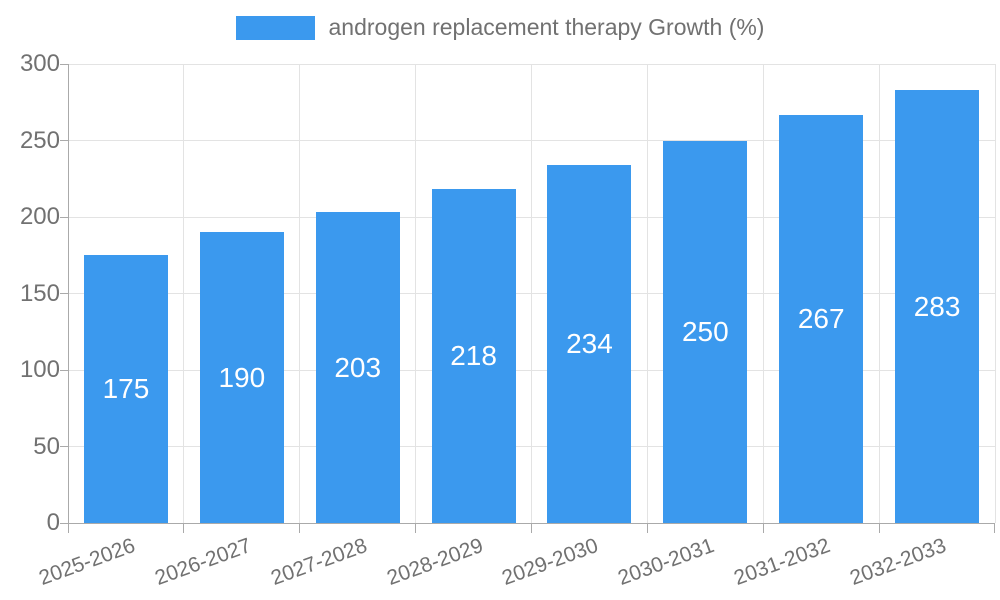 The height and width of the screenshot is (600, 1000). I want to click on bar: 267, so click(821, 318).